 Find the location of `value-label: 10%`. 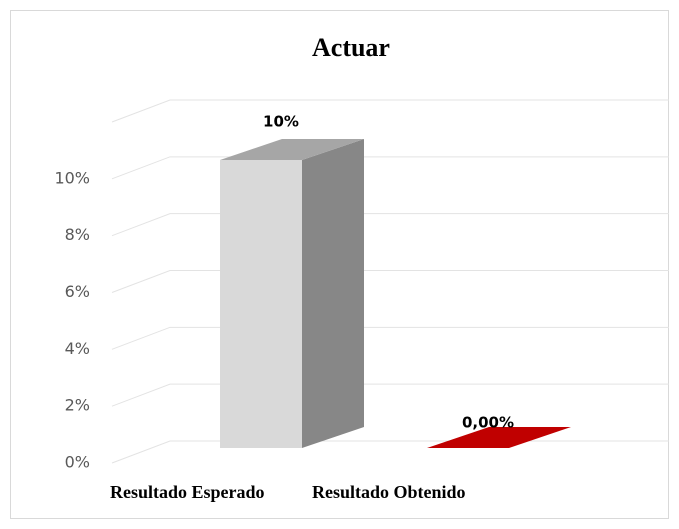

value-label: 10% is located at coordinates (281, 122).